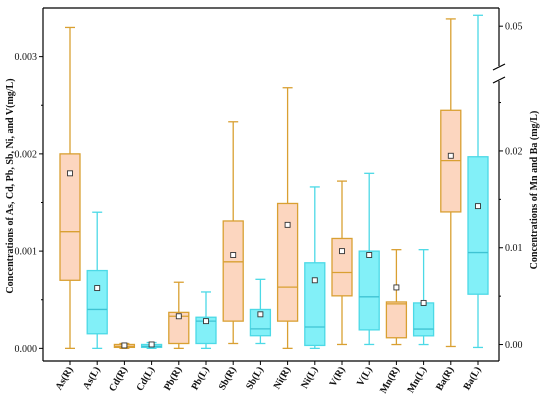  Describe the element at coordinates (514, 248) in the screenshot. I see `y-right-tick-label: 0.01` at that location.